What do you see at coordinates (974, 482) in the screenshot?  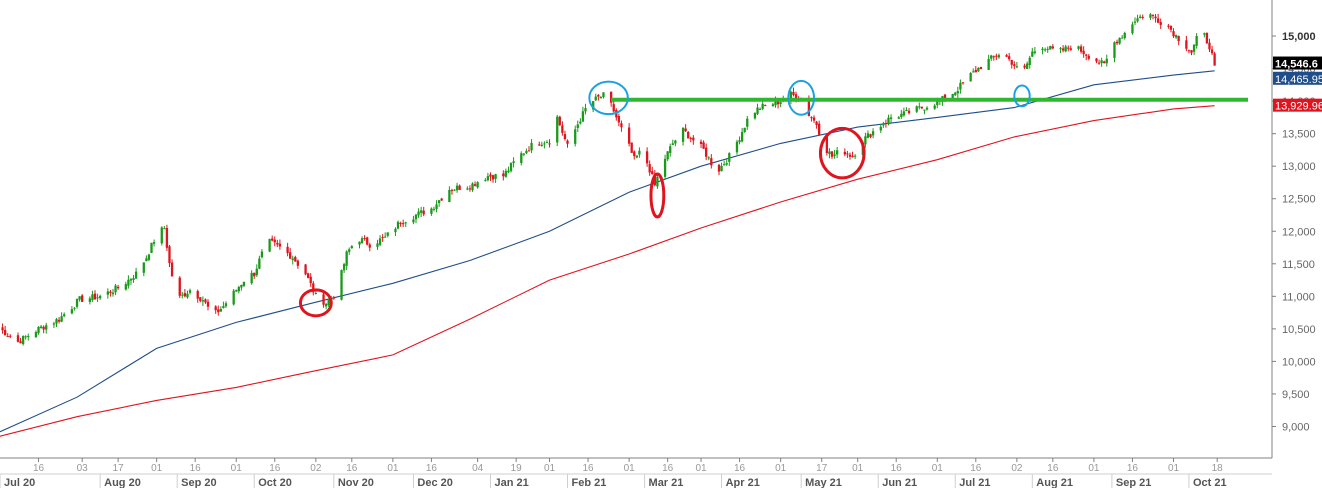 I see `x-month-tick-label: Jul 21` at bounding box center [974, 482].